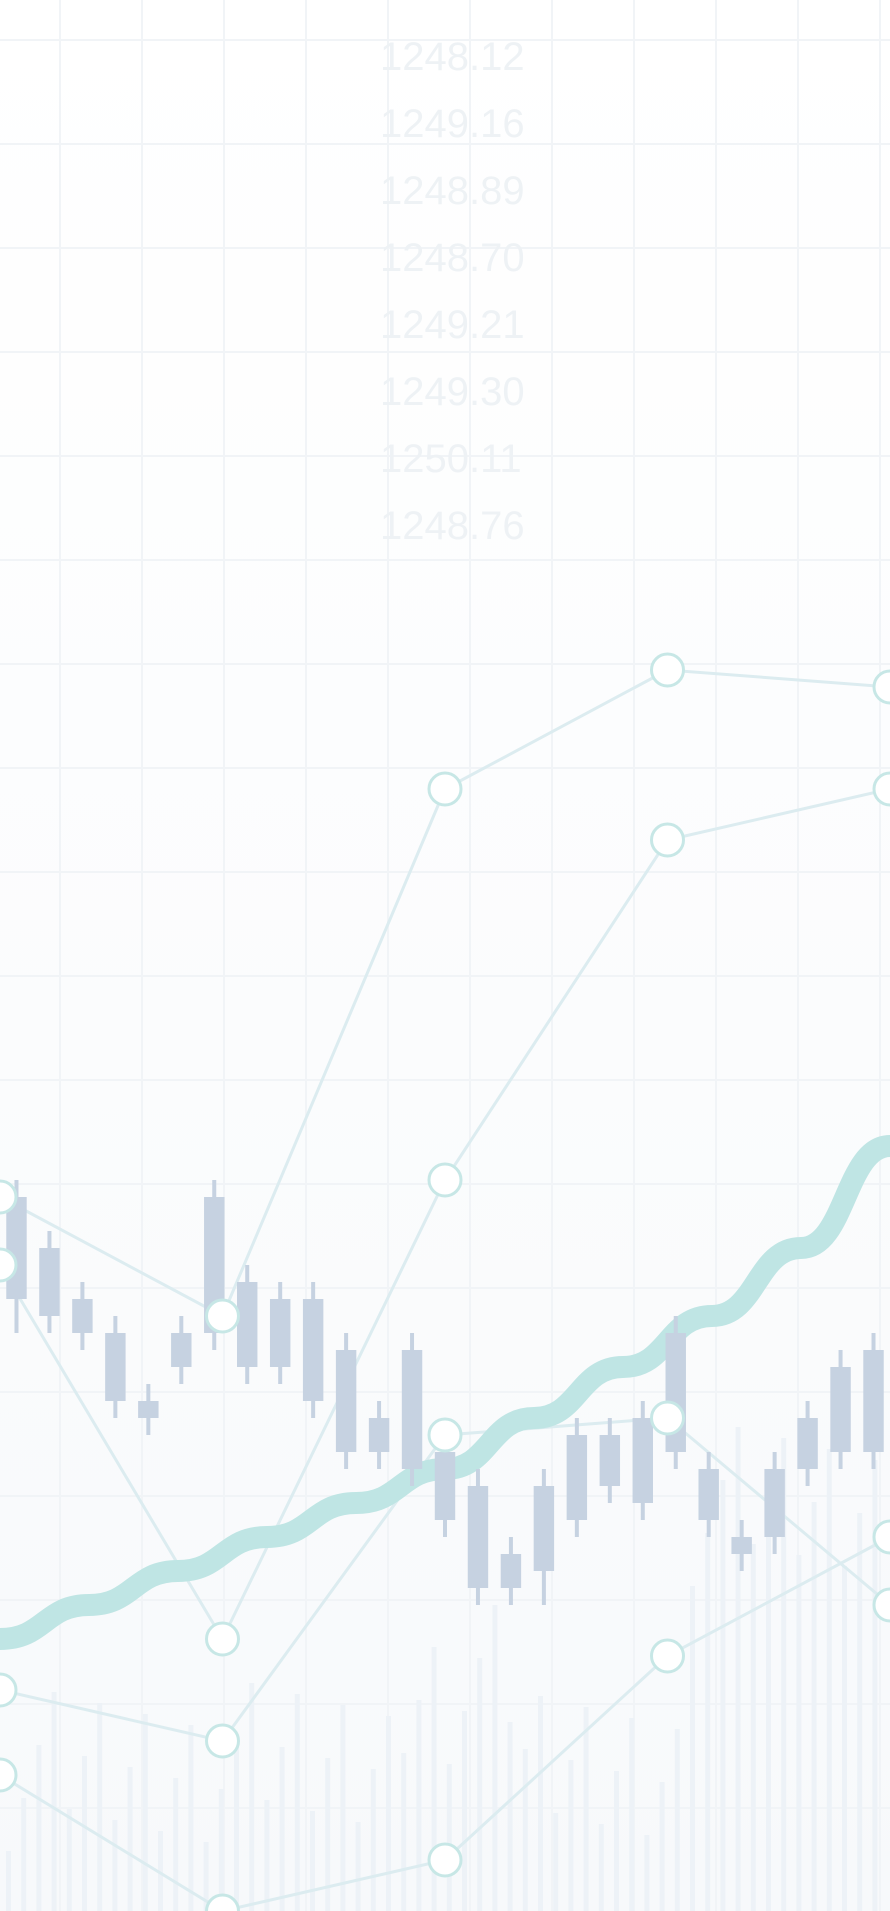 This screenshot has height=1911, width=890. What do you see at coordinates (452, 124) in the screenshot?
I see `faded-price-label: 1249.16` at bounding box center [452, 124].